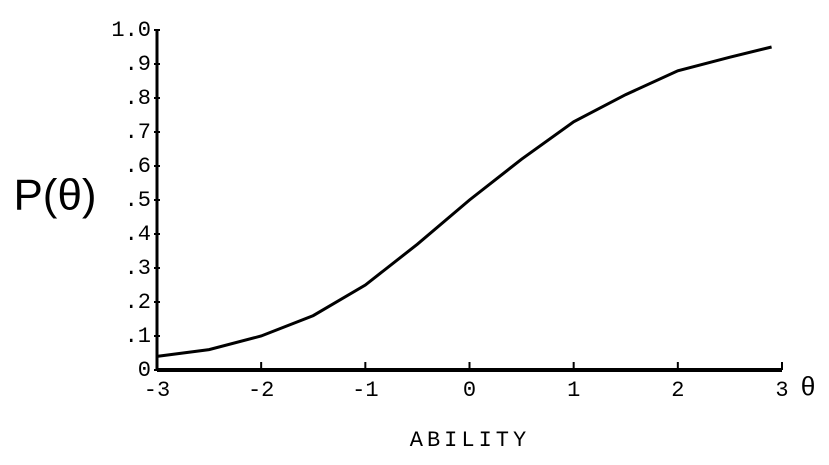 This screenshot has width=829, height=465. What do you see at coordinates (157, 390) in the screenshot?
I see `x-tick-label: -3` at bounding box center [157, 390].